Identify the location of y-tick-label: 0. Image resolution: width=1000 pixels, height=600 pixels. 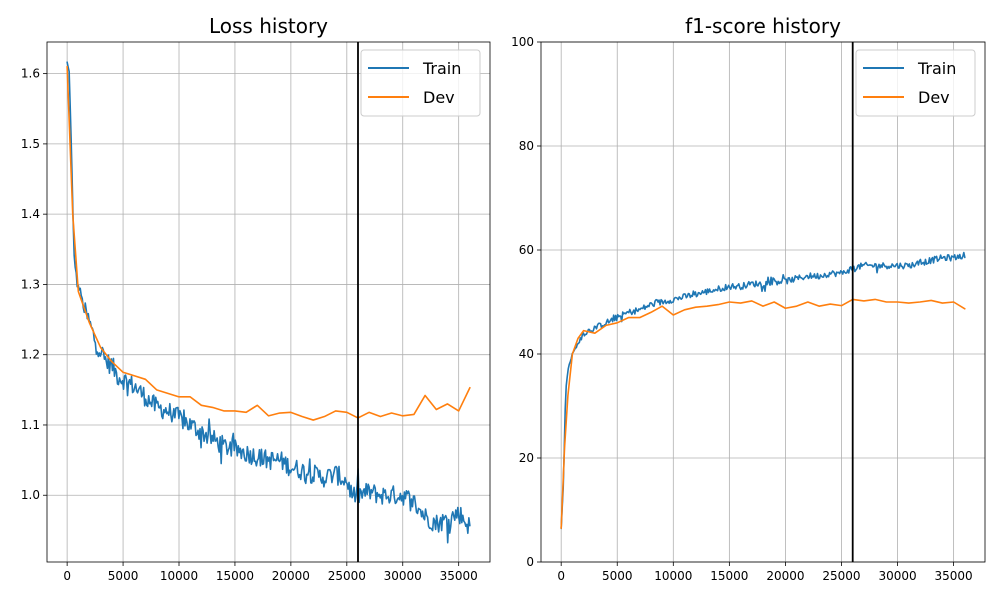
(530, 562).